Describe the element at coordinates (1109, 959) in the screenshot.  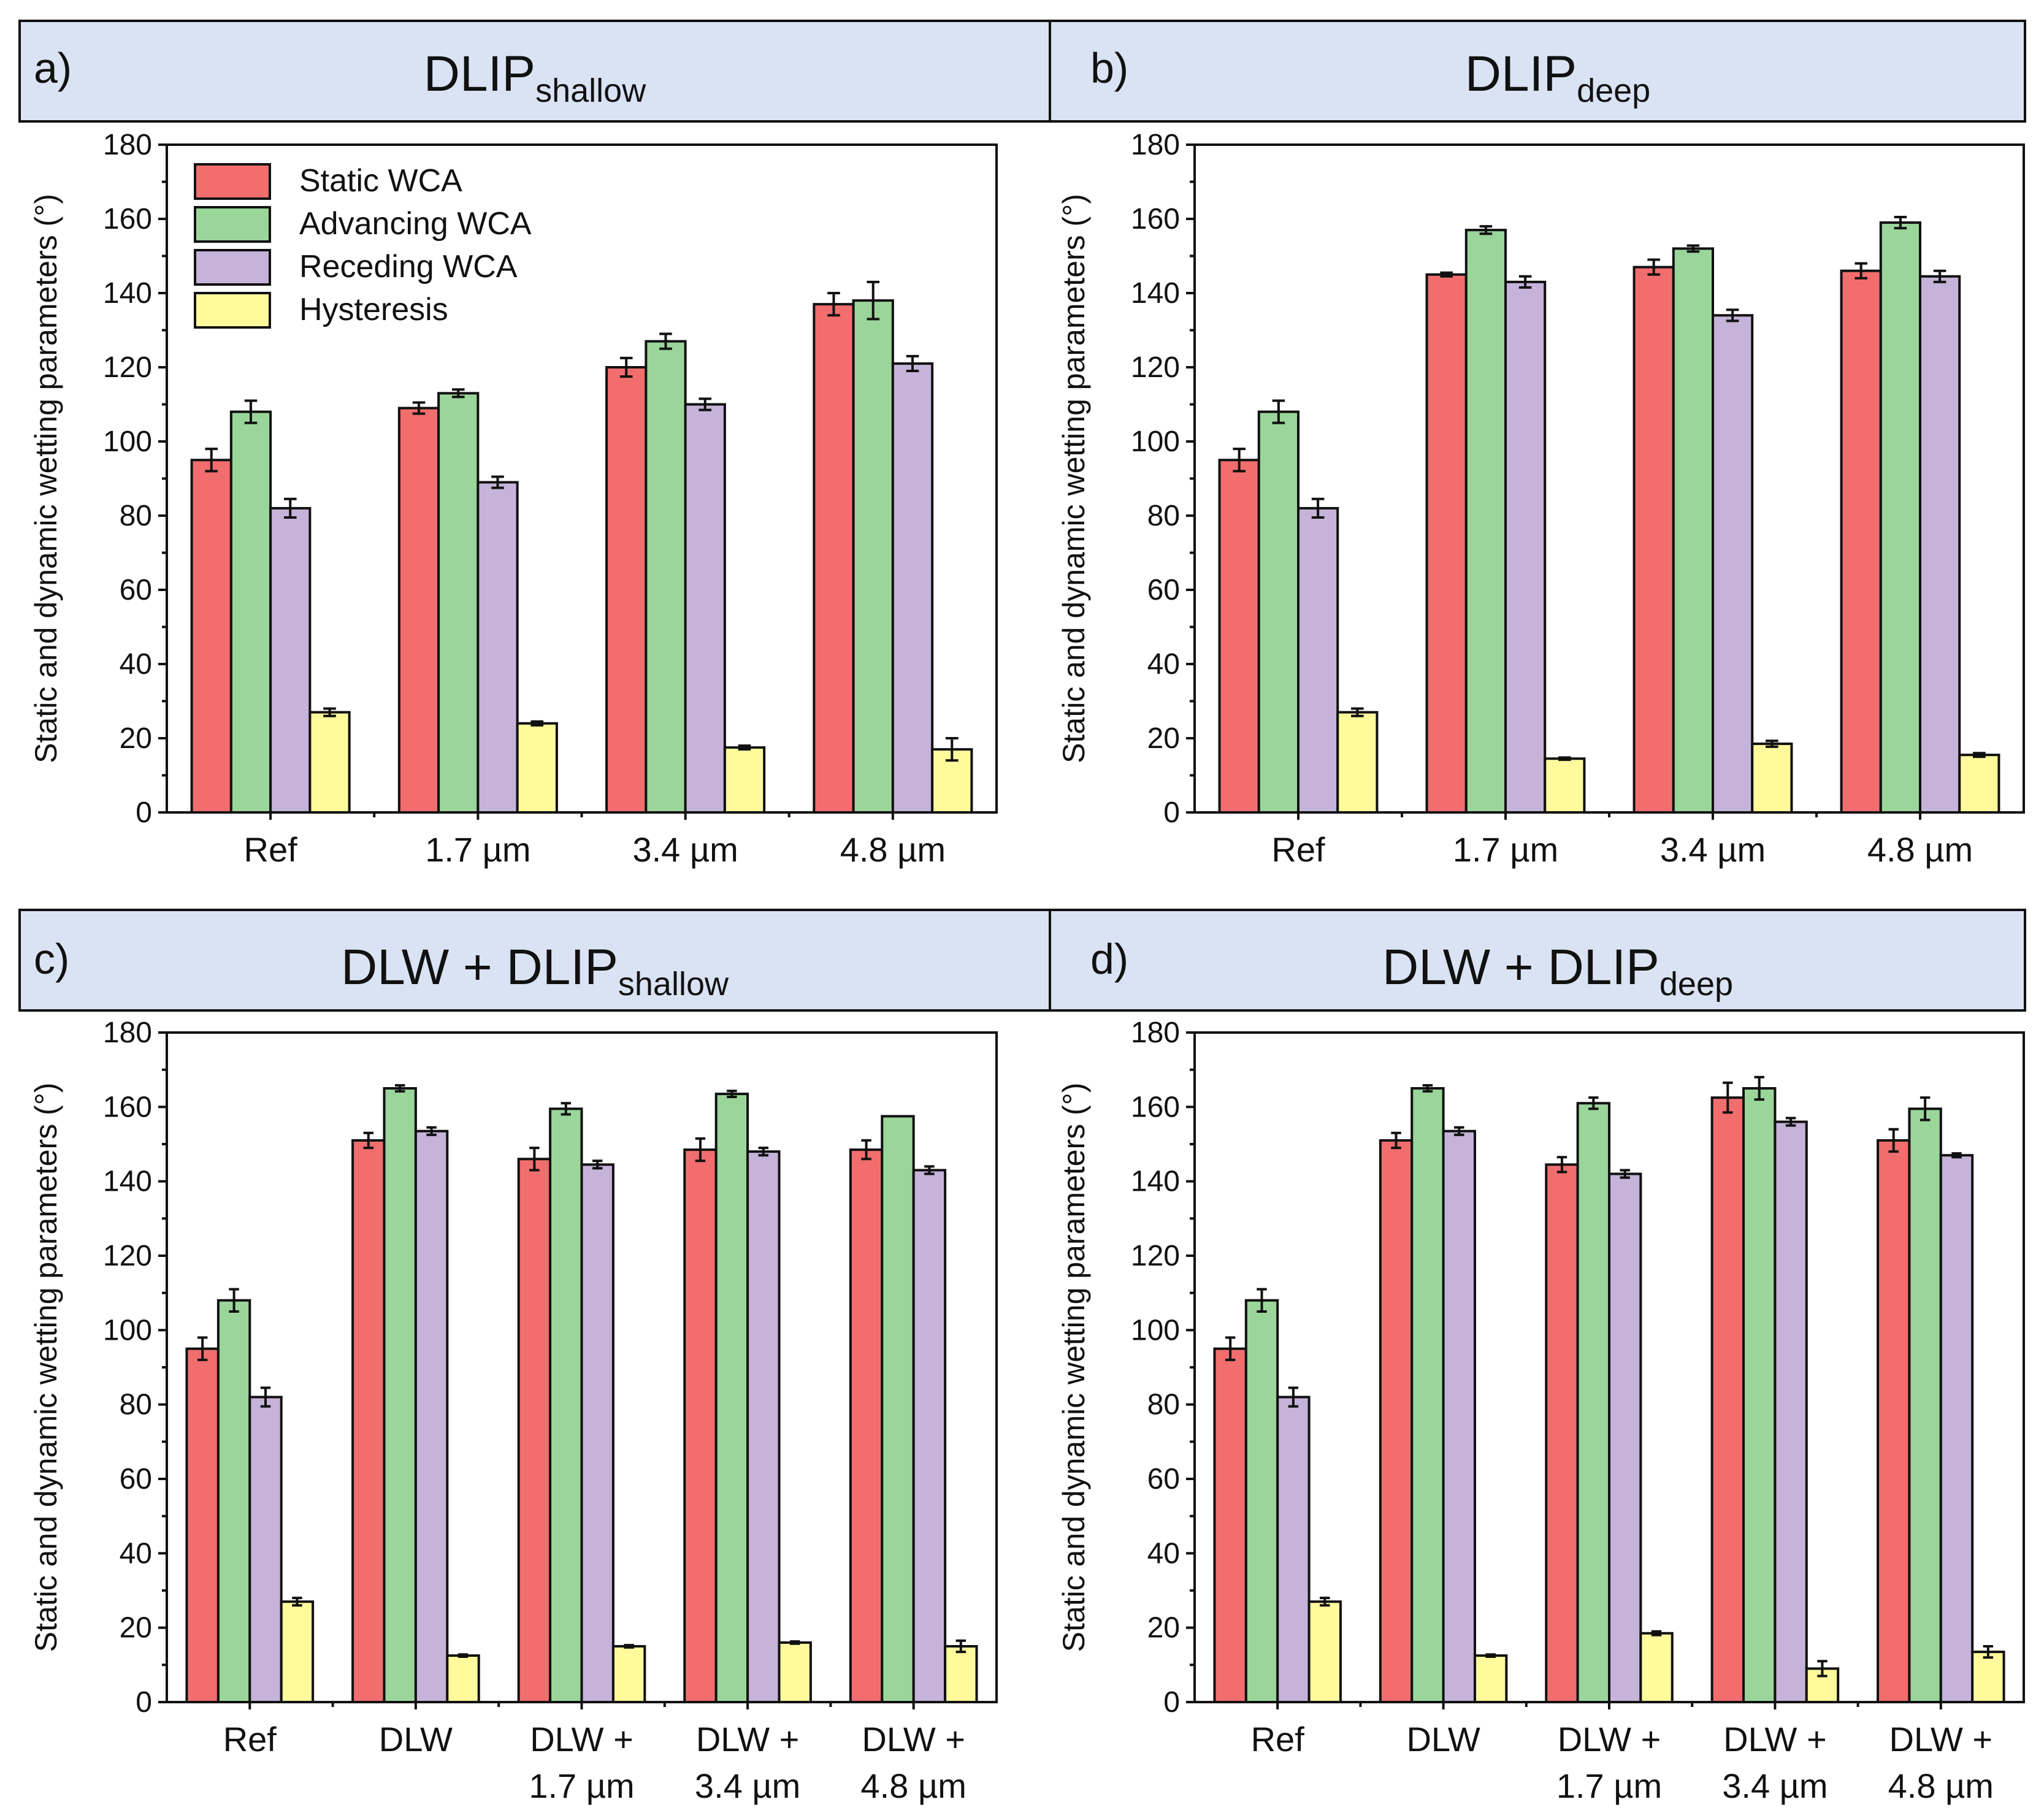
I see `panel-letter: d)` at that location.